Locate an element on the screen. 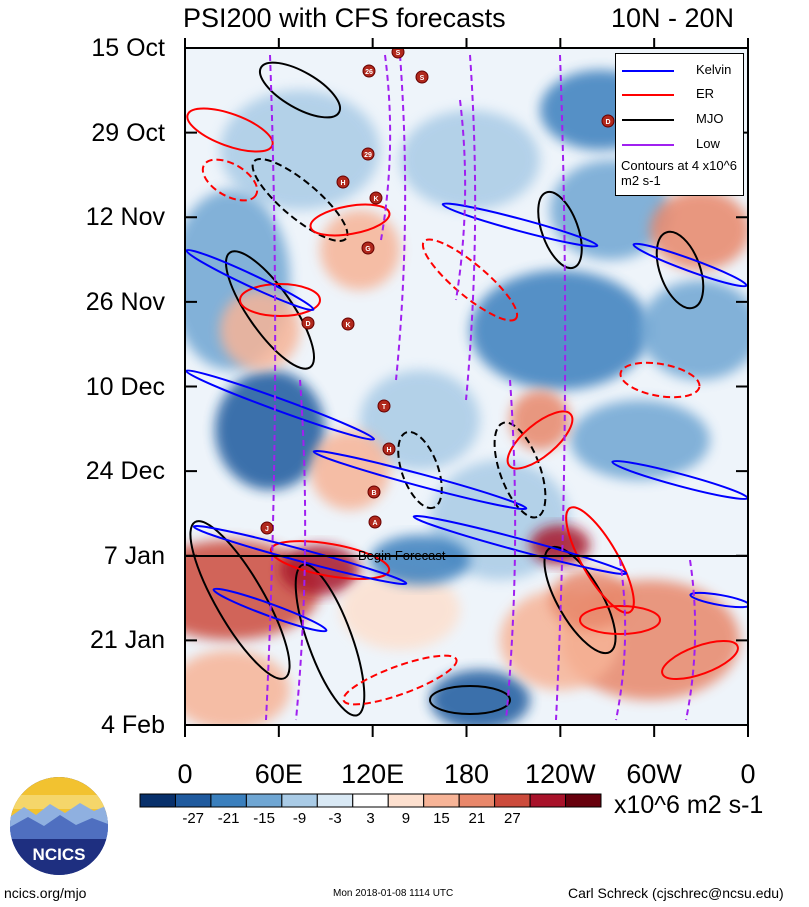 Image resolution: width=809 pixels, height=907 pixels. chart-title: PSI200 with CFS forecasts is located at coordinates (344, 18).